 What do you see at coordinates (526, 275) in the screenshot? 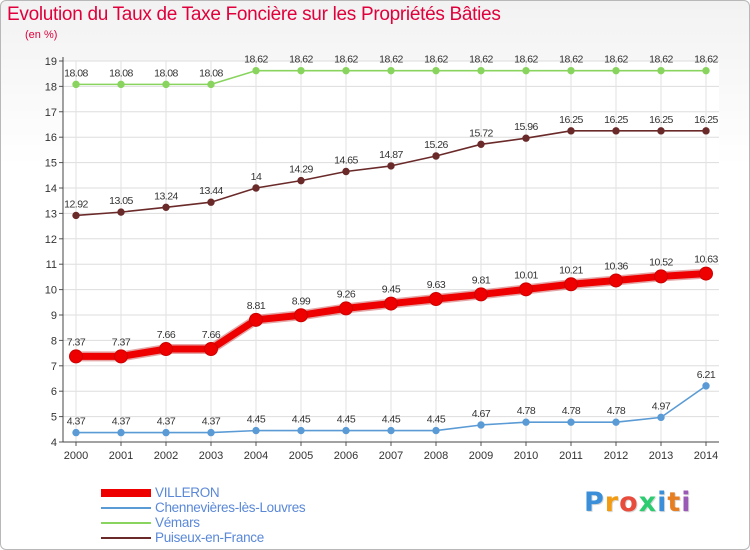
I see `data-label: 10.01` at bounding box center [526, 275].